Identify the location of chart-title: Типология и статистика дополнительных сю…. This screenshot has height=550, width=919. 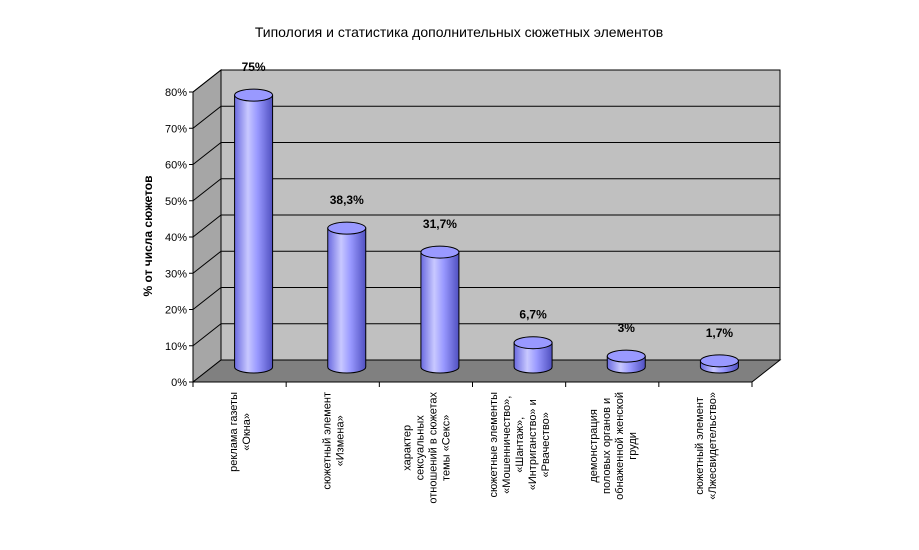
(459, 32).